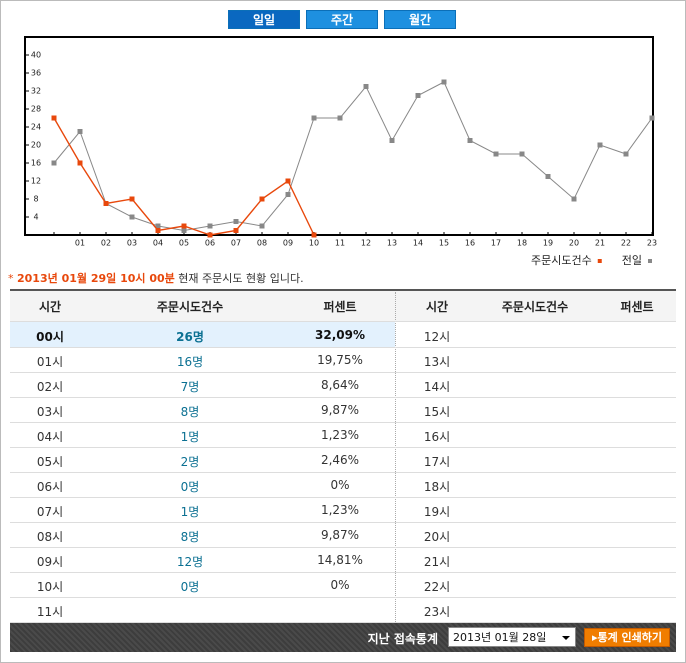  What do you see at coordinates (80, 243) in the screenshot?
I see `x-tick-label: 01` at bounding box center [80, 243].